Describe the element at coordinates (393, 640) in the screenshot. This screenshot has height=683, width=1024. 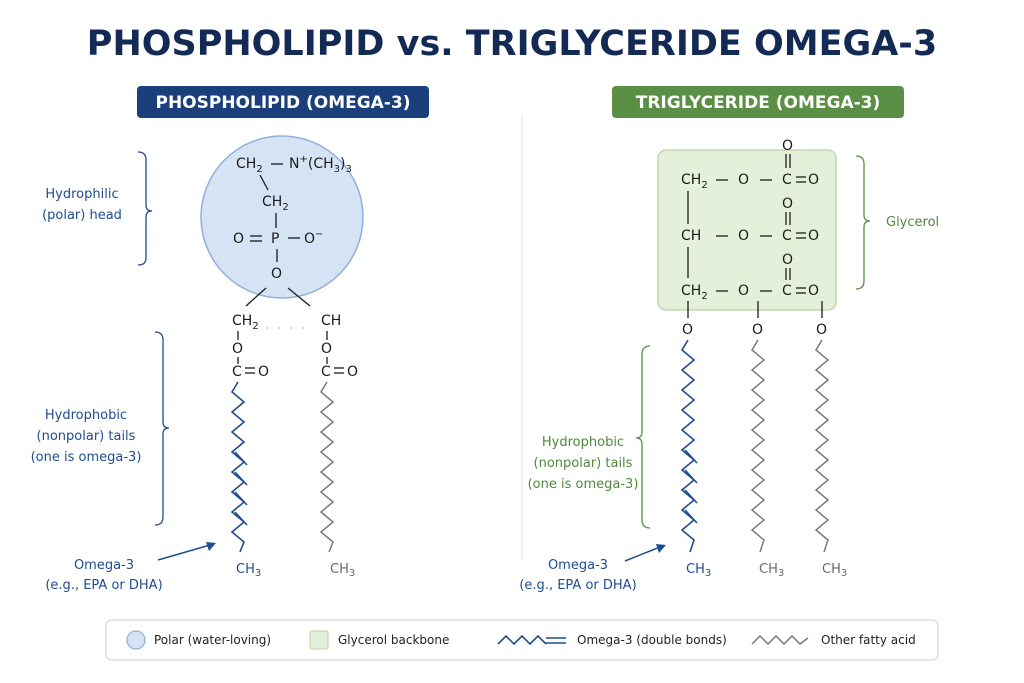
I see `legend-glycerol: Glycerol backbone` at that location.